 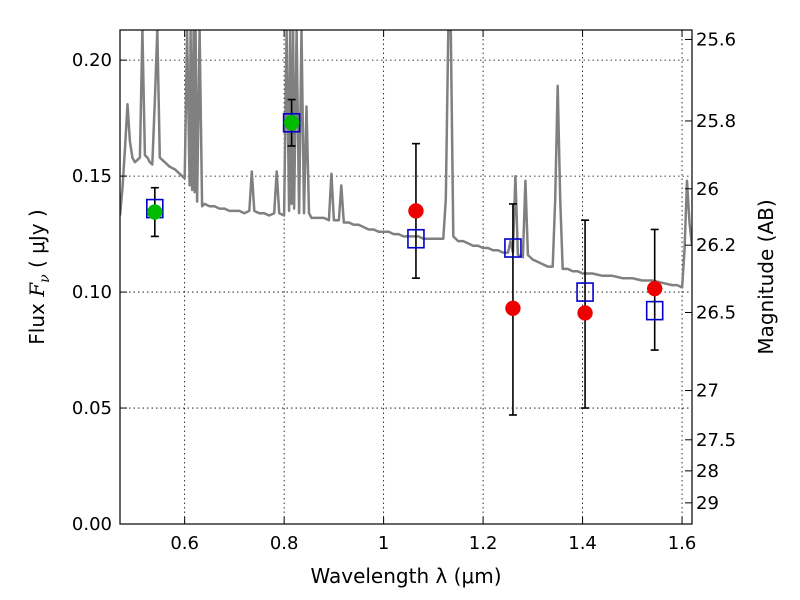 What do you see at coordinates (45, 278) in the screenshot?
I see `y-axis-label-subscript: ν` at bounding box center [45, 278].